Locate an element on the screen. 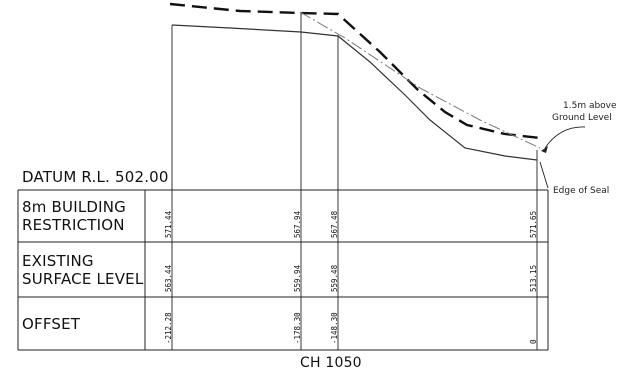  annotation-above-ground-1: 1.5m above is located at coordinates (590, 106).